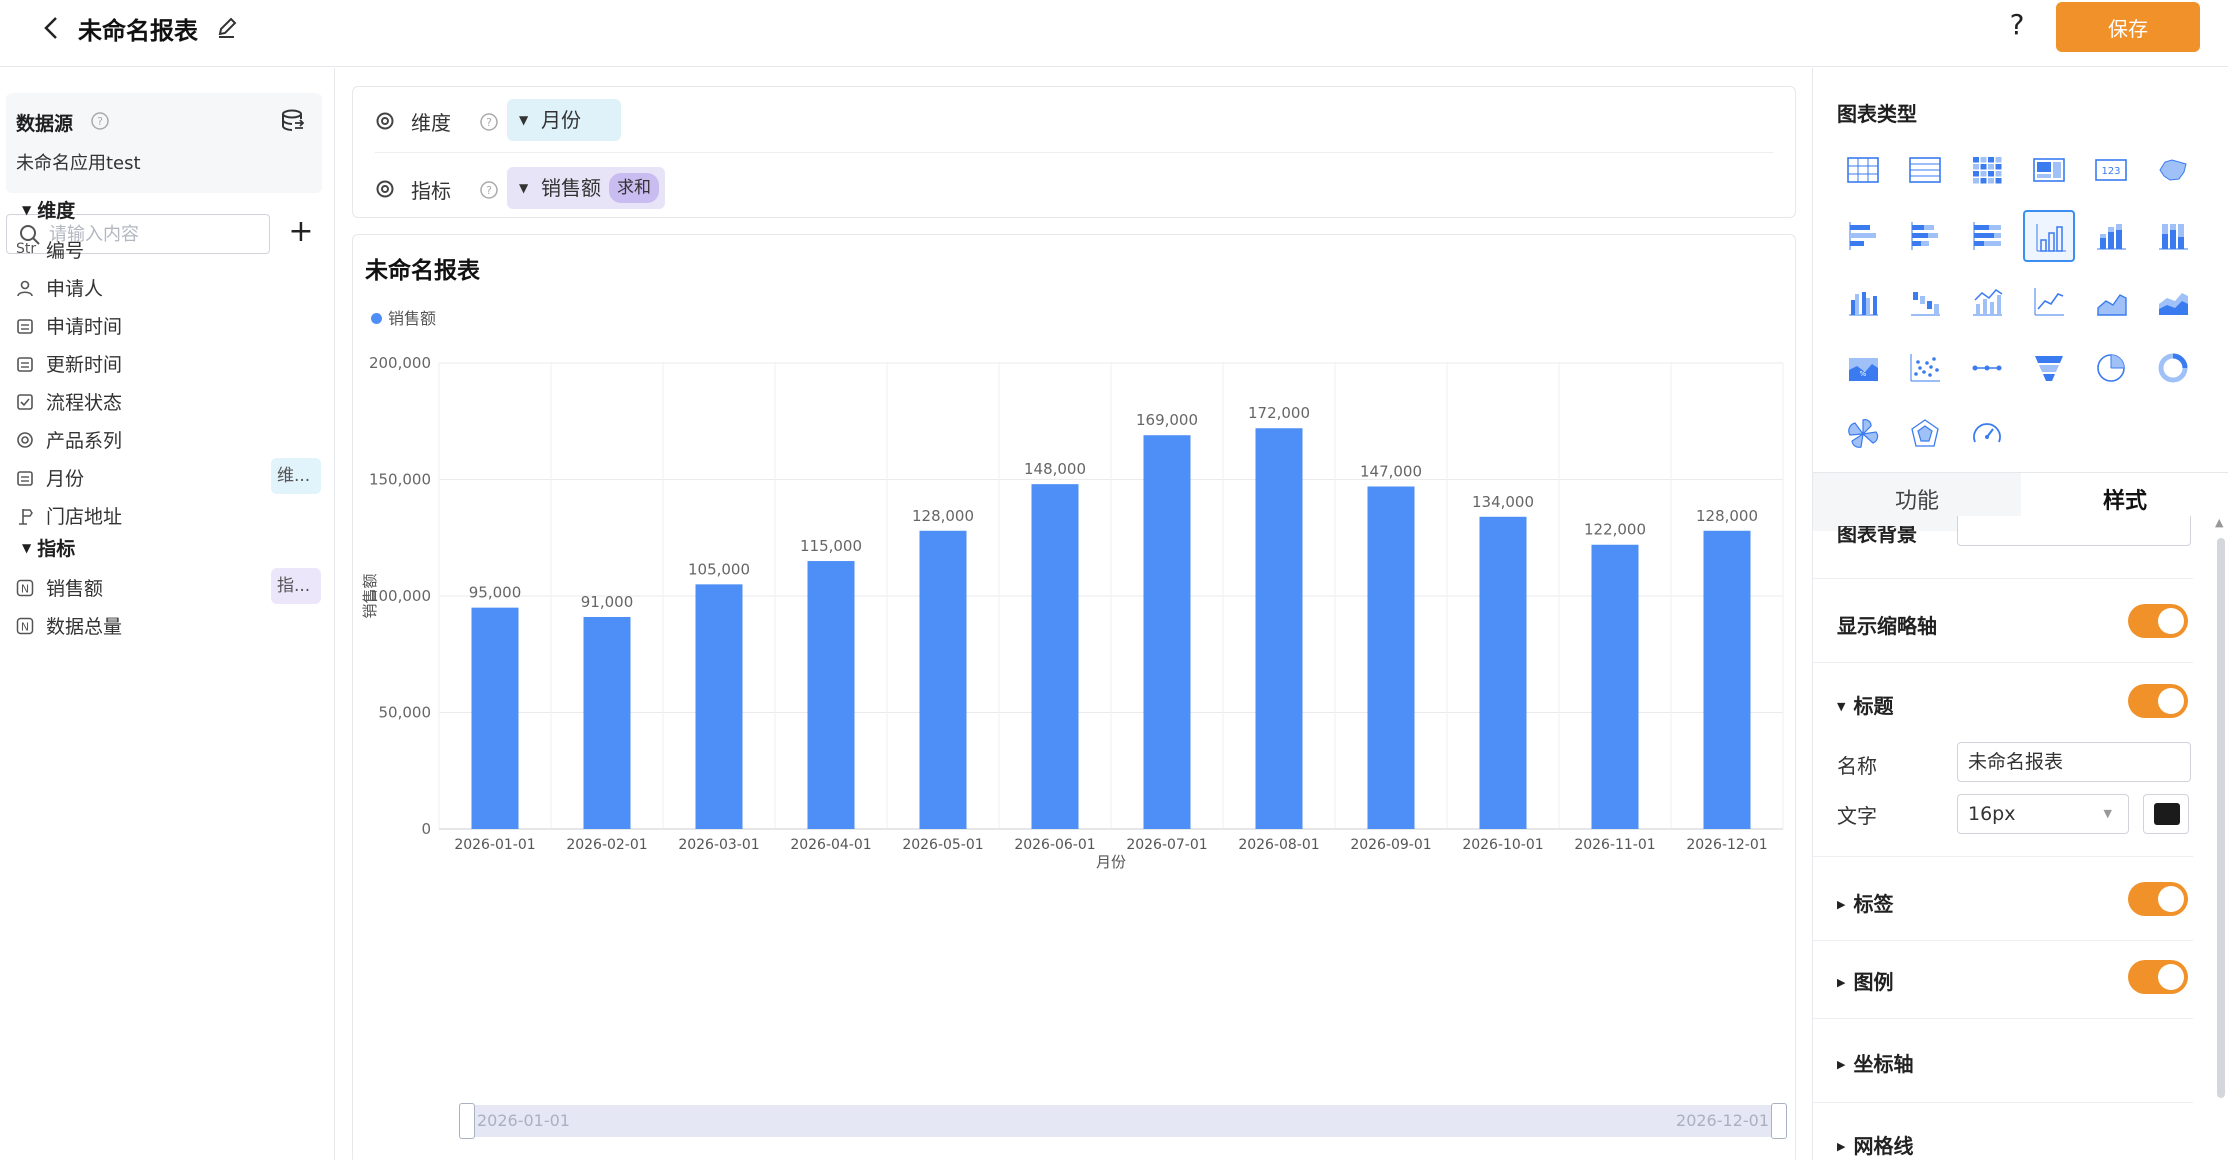 This screenshot has height=1160, width=2228. I want to click on search-input, so click(154, 234).